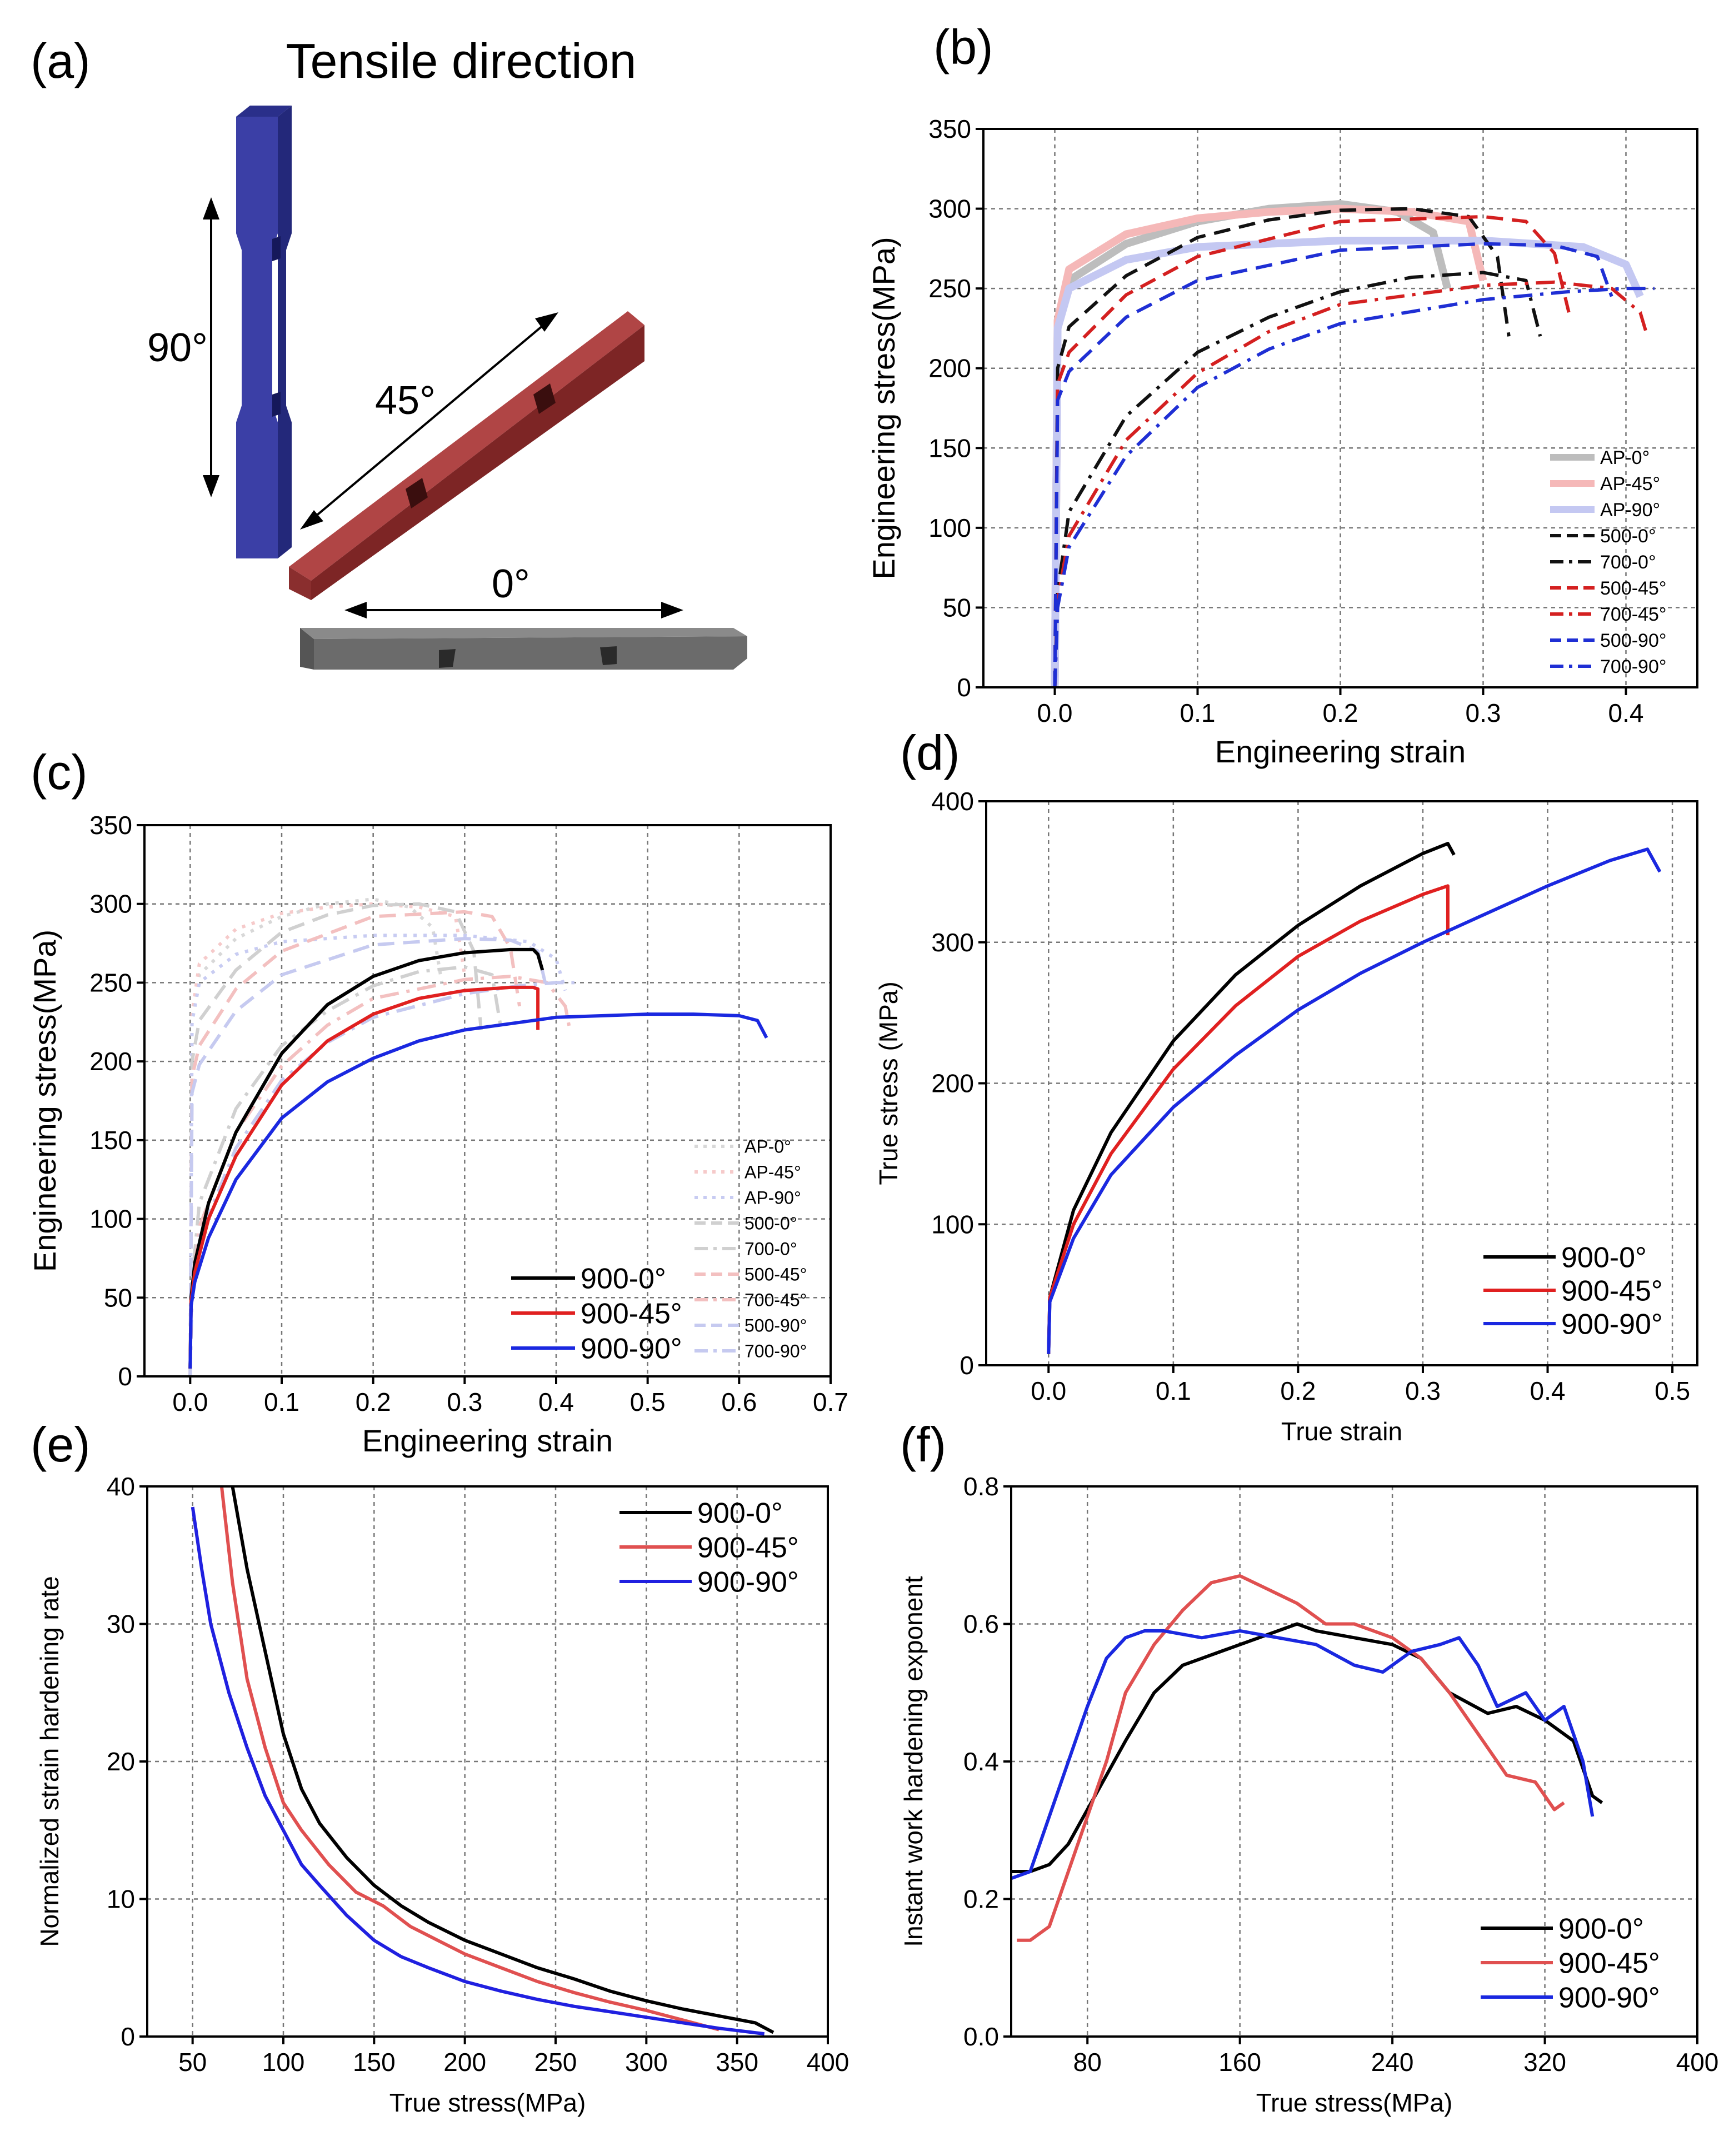 This screenshot has height=2156, width=1729. I want to click on series-line-500-45°, so click(1312, 451).